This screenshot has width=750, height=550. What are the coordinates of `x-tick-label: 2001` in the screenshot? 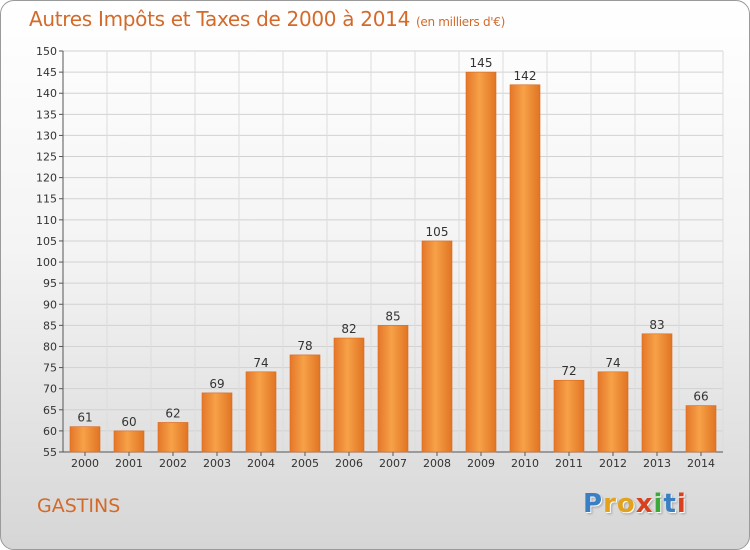 It's located at (129, 463).